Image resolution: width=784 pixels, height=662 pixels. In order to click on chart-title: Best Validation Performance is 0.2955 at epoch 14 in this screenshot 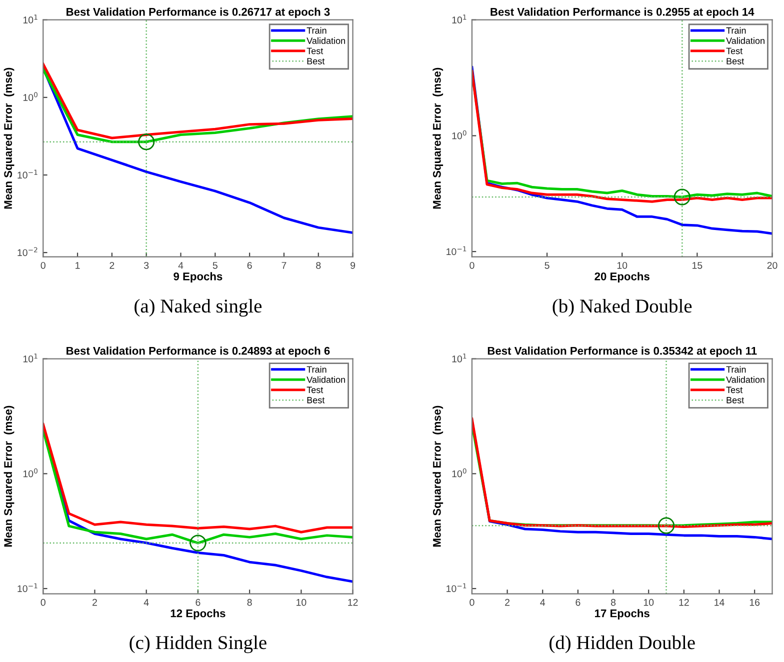, I will do `click(622, 13)`.